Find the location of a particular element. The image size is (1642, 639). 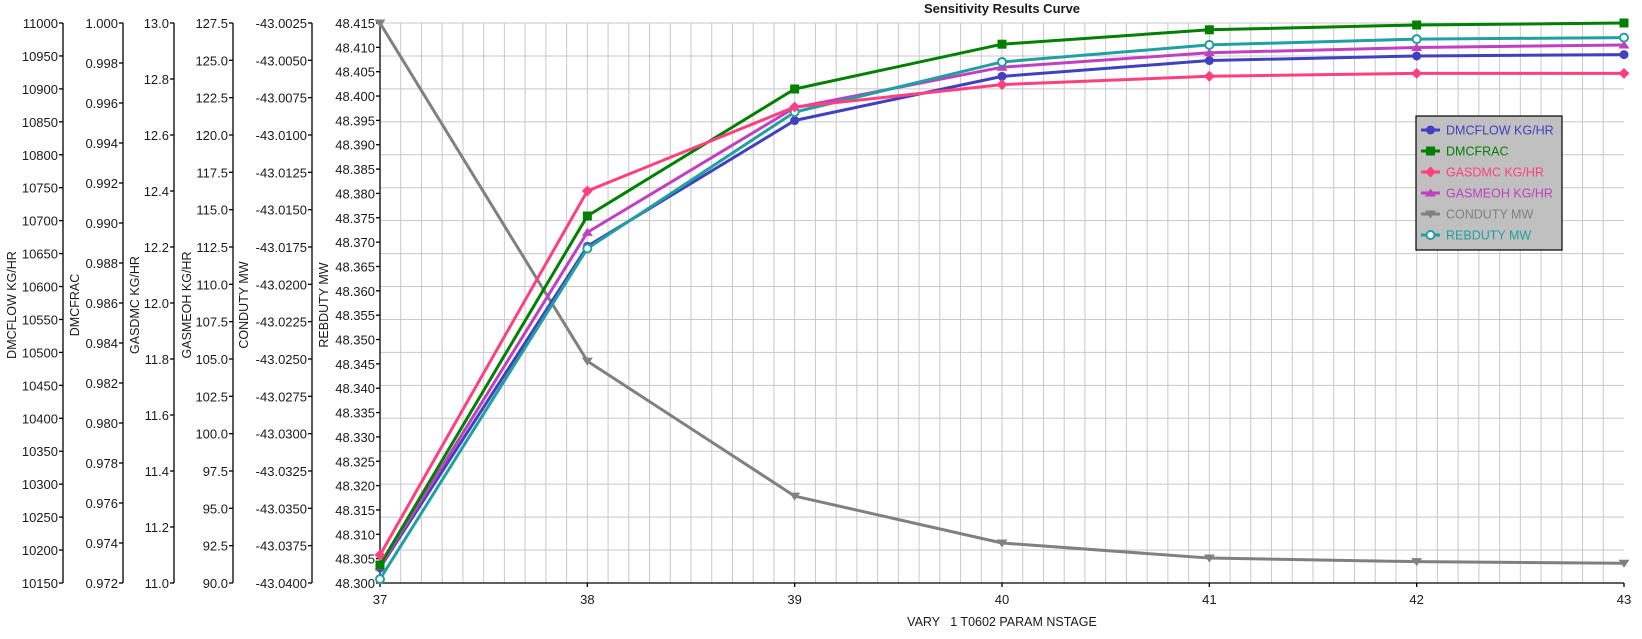

y-tick-label: 110.0 is located at coordinates (212, 284).